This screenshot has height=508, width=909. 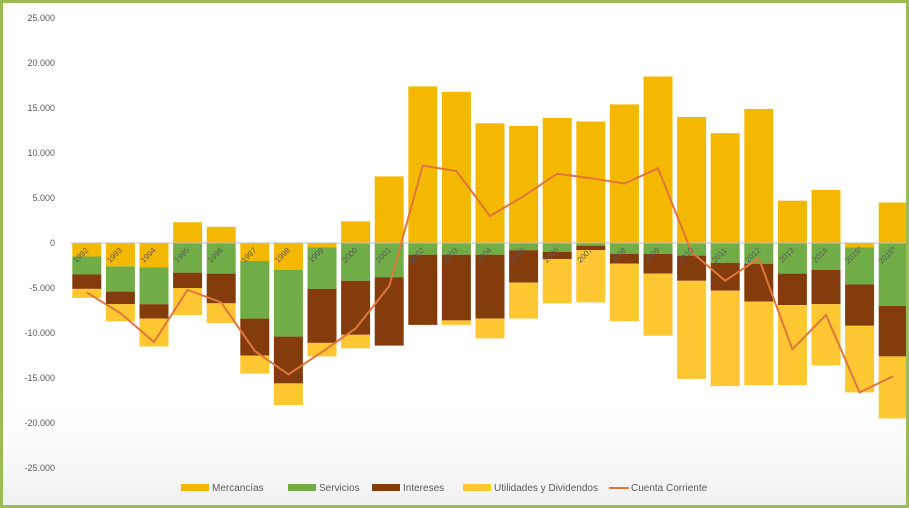 I want to click on legend-label: Intereses, so click(x=423, y=488).